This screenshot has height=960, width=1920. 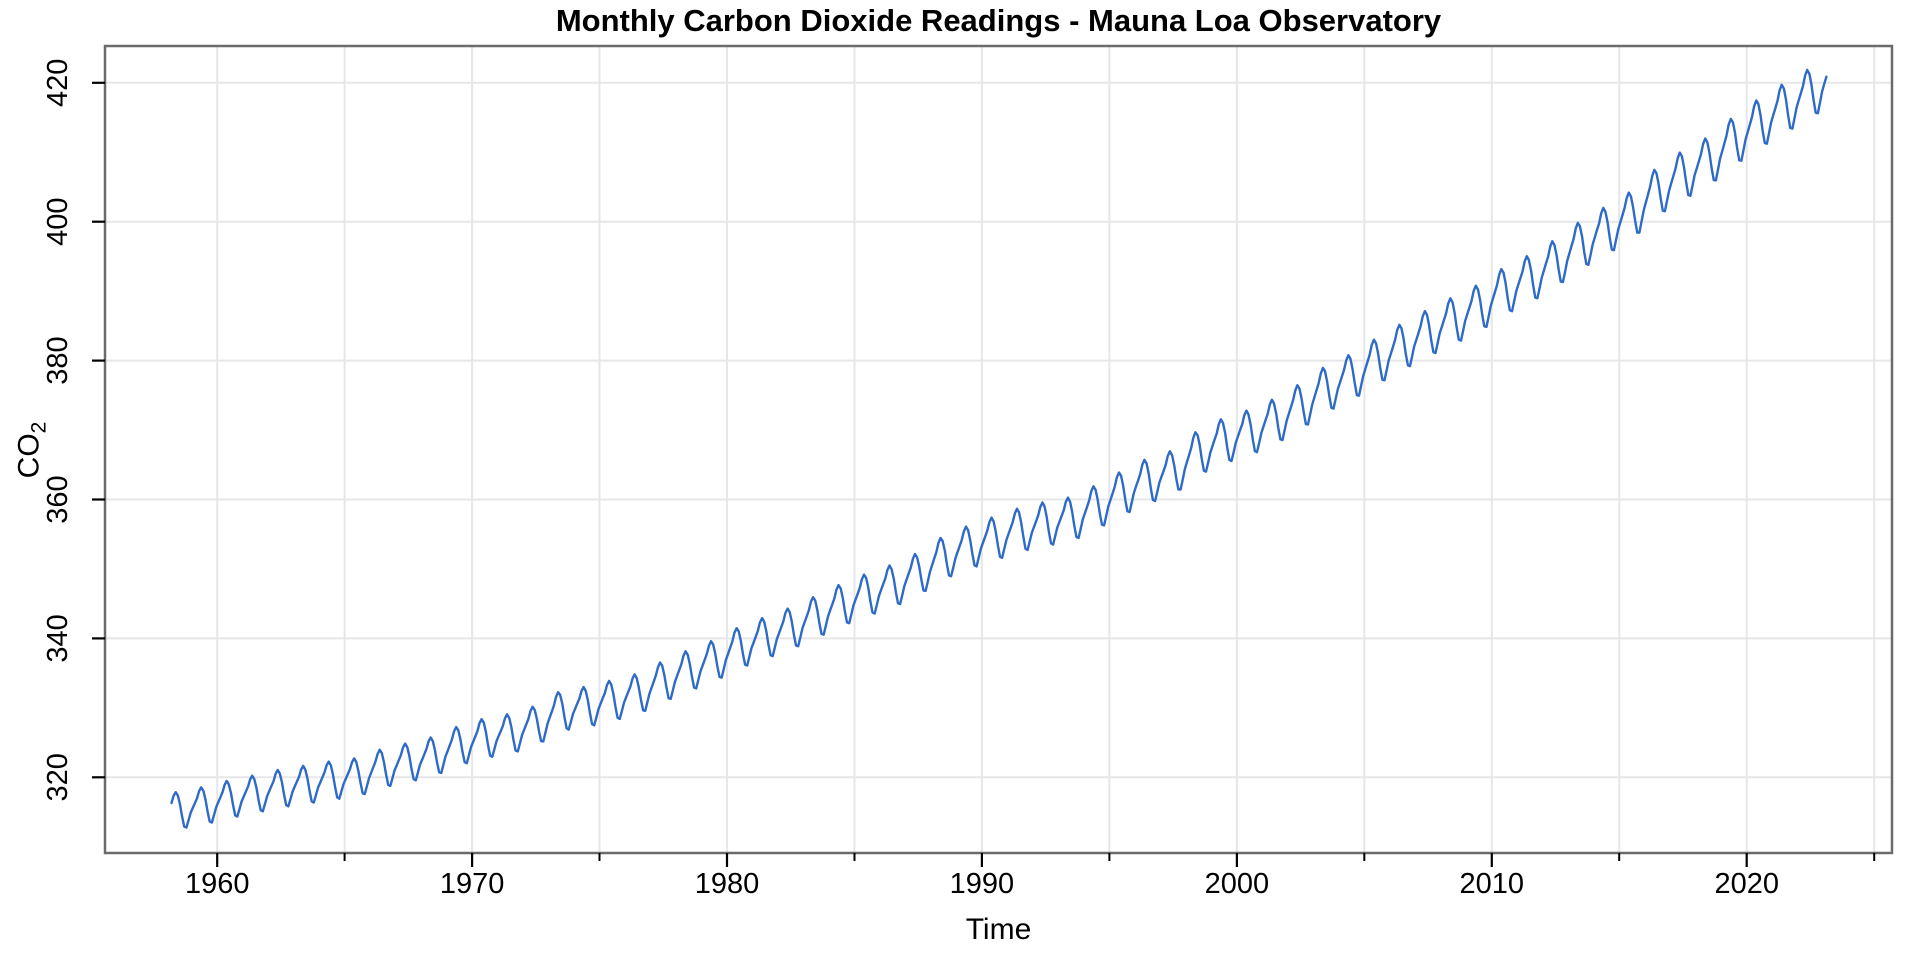 I want to click on x-tick-label-2020: 2020, so click(x=1746, y=884).